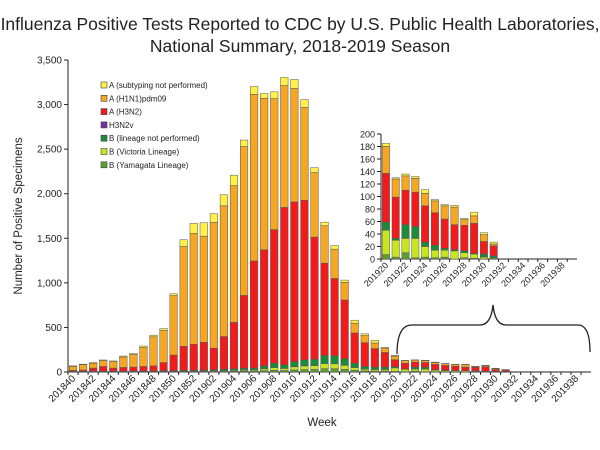 This screenshot has height=450, width=600. What do you see at coordinates (367, 160) in the screenshot?
I see `y-tick-label: 160` at bounding box center [367, 160].